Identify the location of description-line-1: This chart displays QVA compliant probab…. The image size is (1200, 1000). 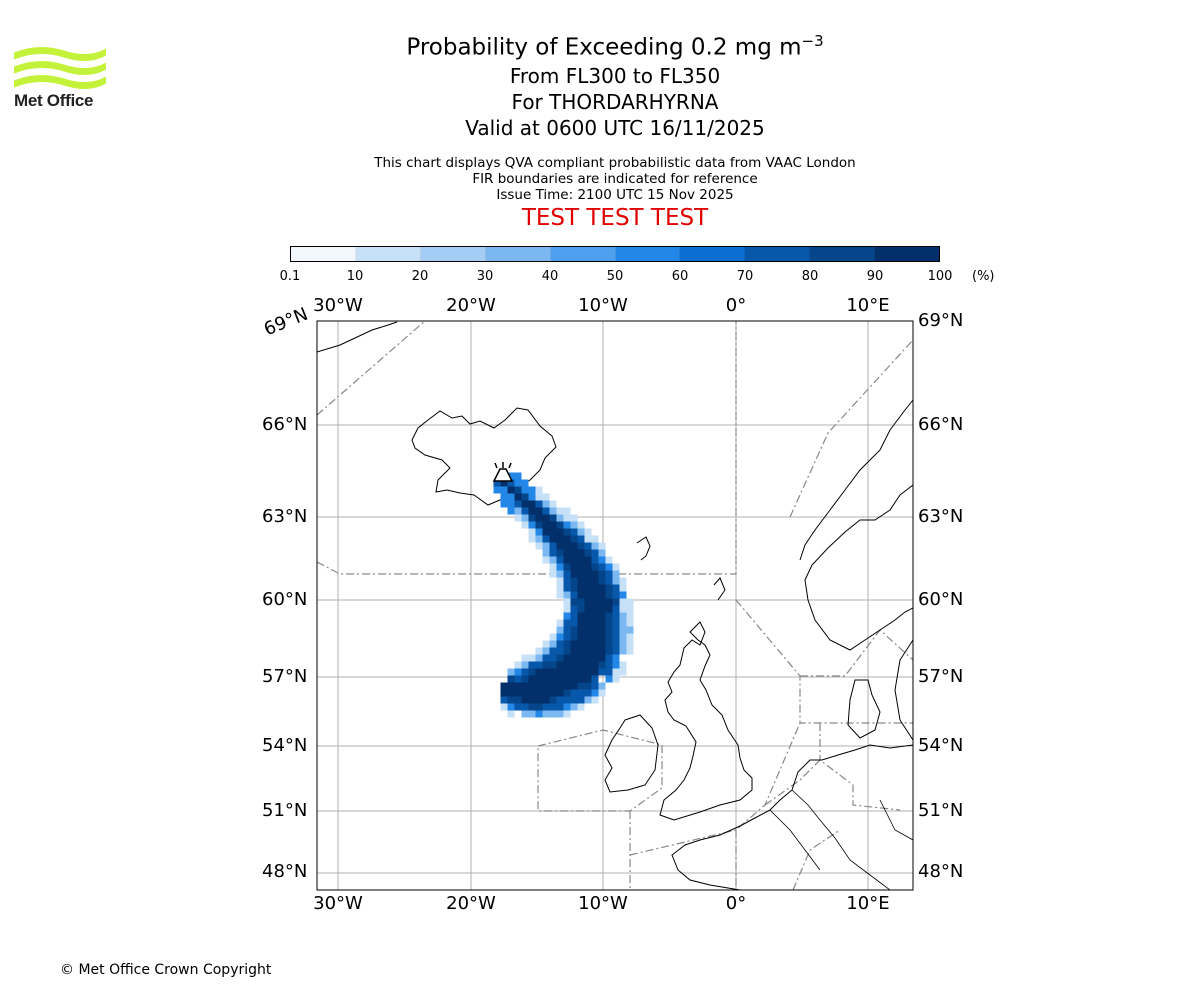
(615, 162).